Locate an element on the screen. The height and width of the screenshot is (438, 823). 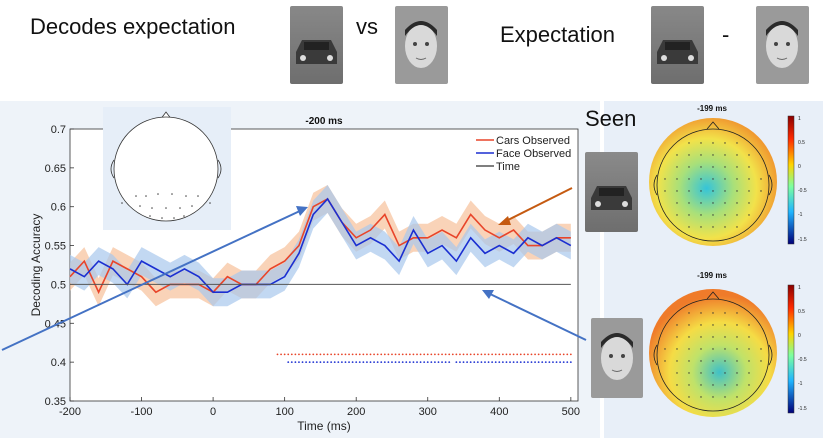
header-expectation-label: Expectation is located at coordinates (557, 34).